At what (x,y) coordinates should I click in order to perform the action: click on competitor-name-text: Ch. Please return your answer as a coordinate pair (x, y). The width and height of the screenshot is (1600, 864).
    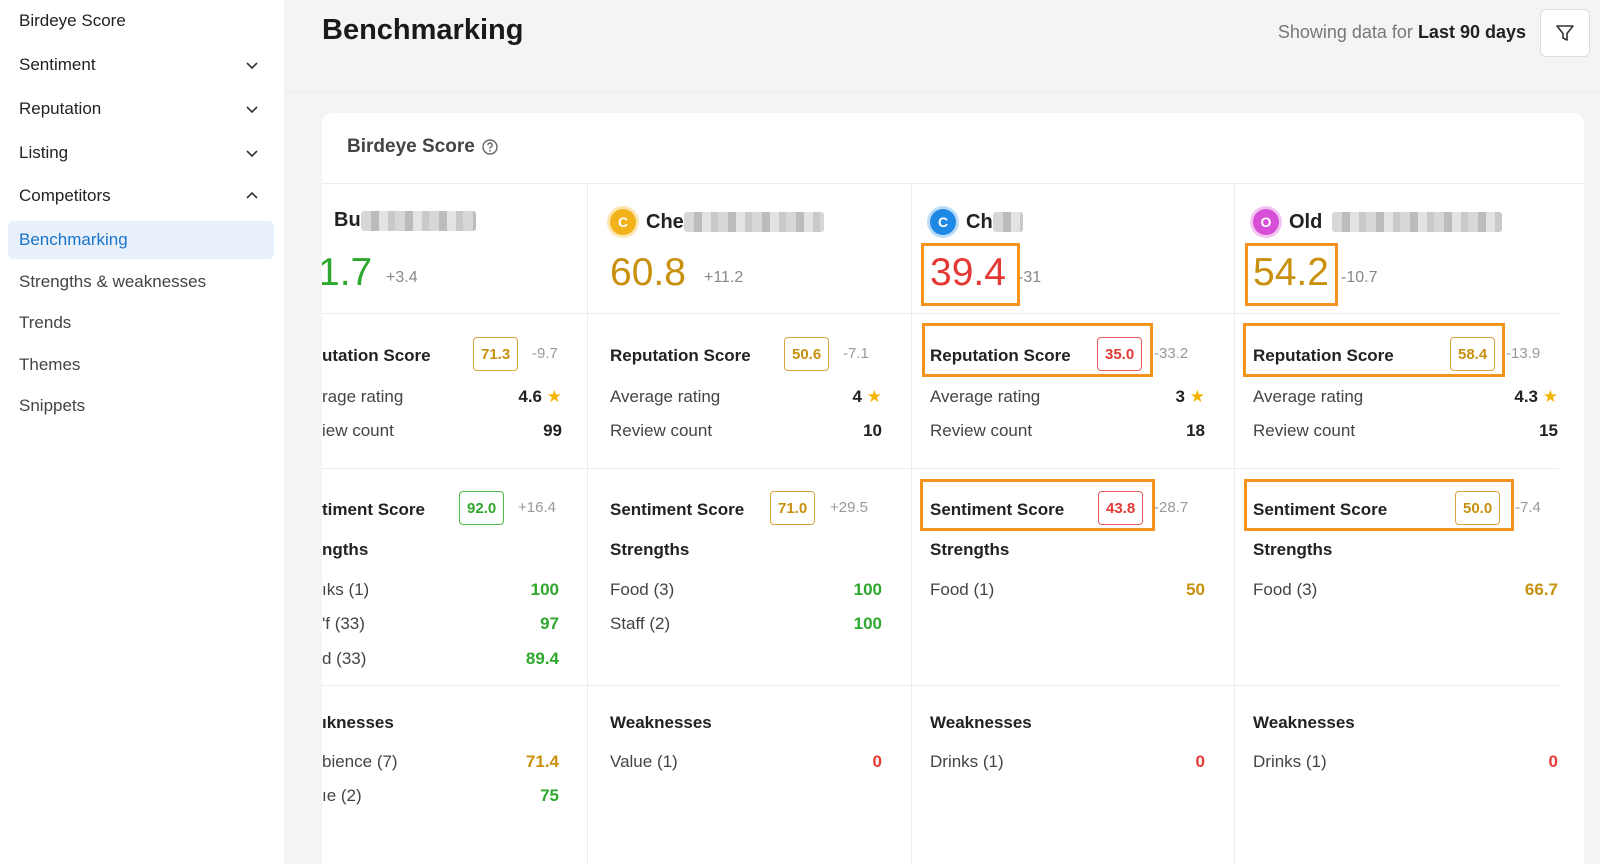
    Looking at the image, I should click on (979, 221).